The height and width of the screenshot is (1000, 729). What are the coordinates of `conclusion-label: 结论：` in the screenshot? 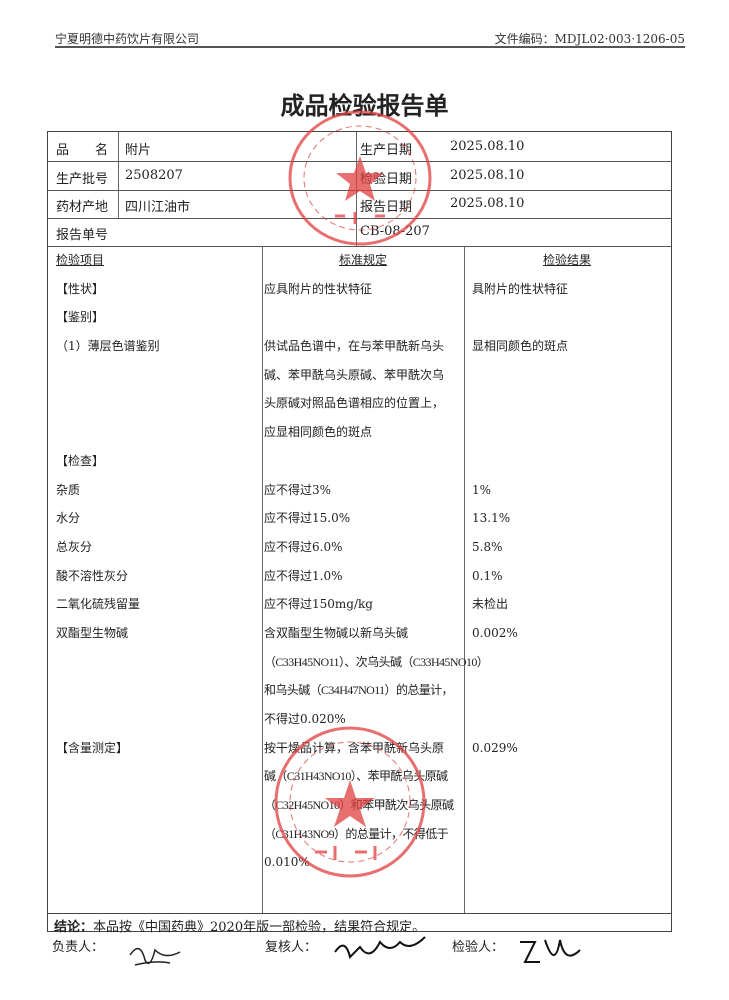 It's located at (74, 927).